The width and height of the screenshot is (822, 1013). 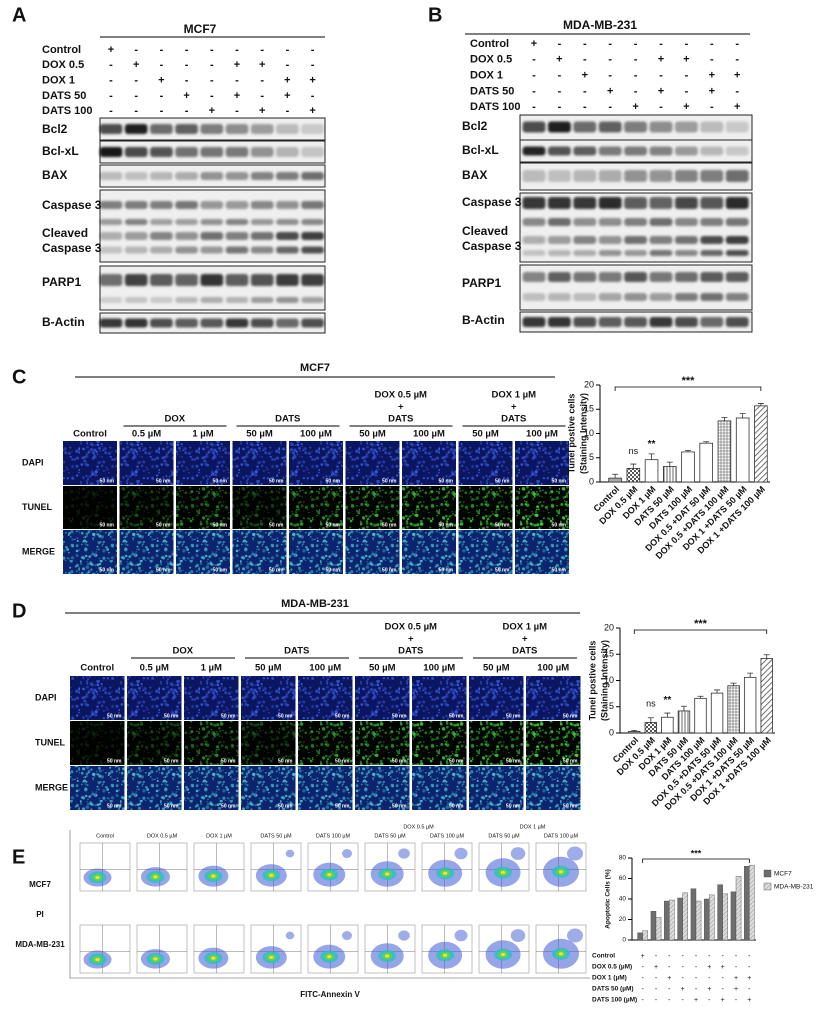 I want to click on panel-letter: C, so click(x=19, y=377).